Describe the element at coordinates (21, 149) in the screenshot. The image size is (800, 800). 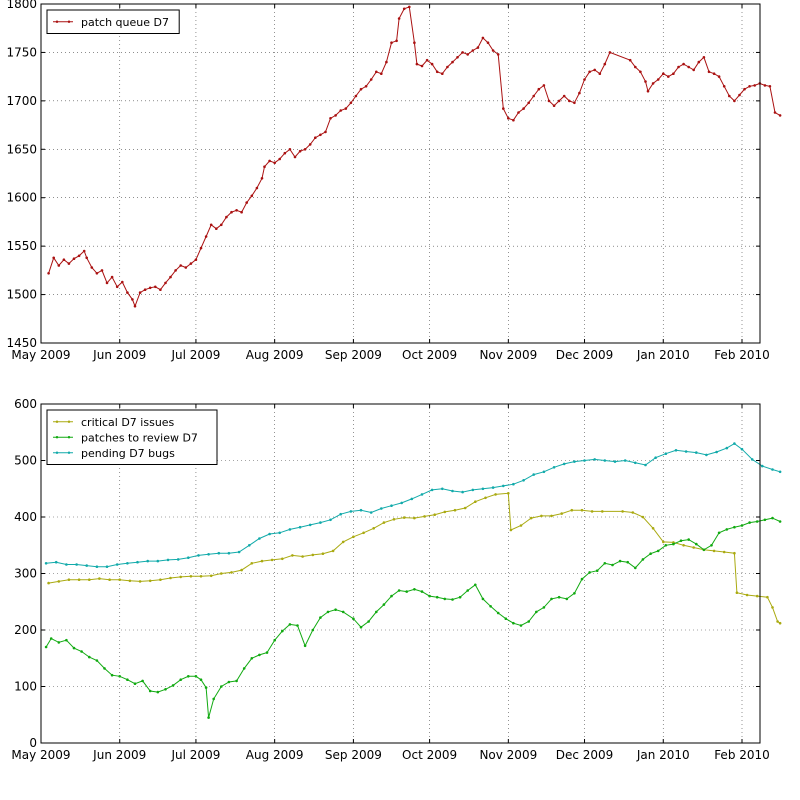
I see `y-tick-label: 1650` at that location.